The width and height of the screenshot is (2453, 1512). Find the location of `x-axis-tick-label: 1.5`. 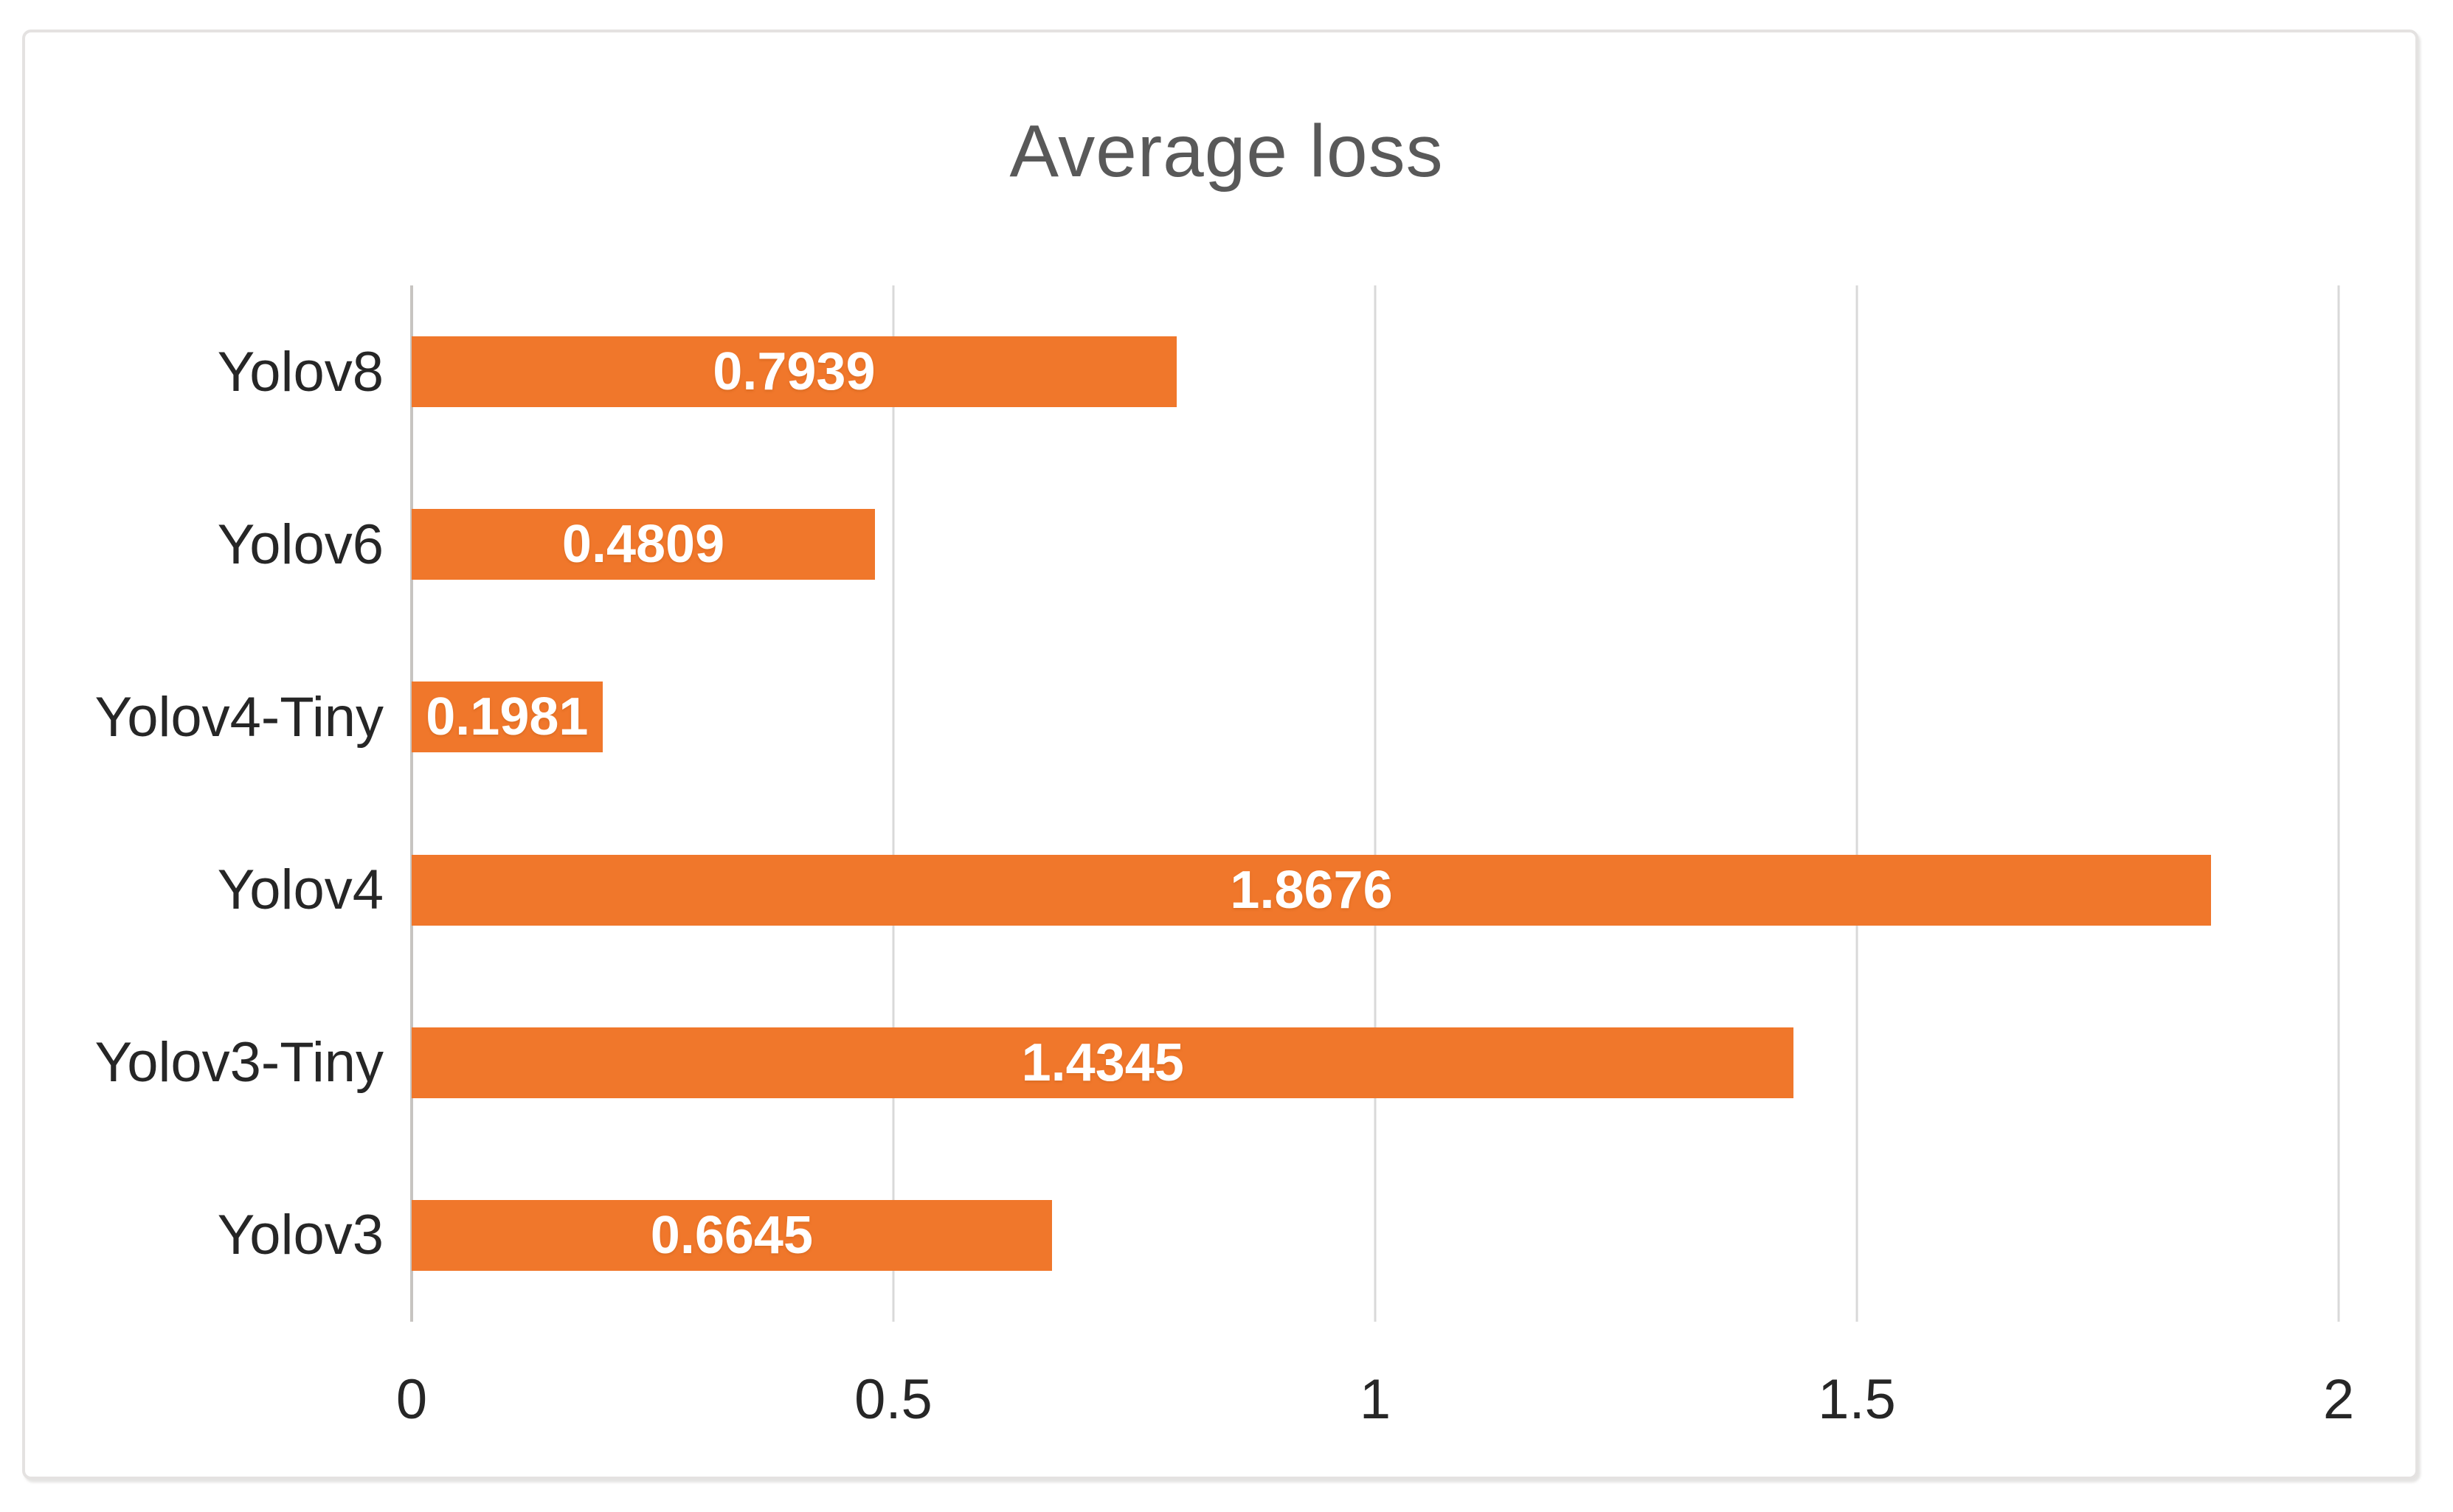

x-axis-tick-label: 1.5 is located at coordinates (1857, 1399).